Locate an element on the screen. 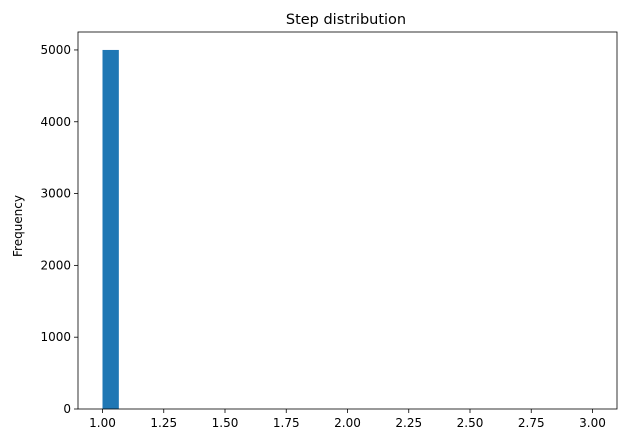  x-axis: 1.00 1.25 1.50 1.75 2.00 2.25 2.50 2.75 3.00 is located at coordinates (347, 419).